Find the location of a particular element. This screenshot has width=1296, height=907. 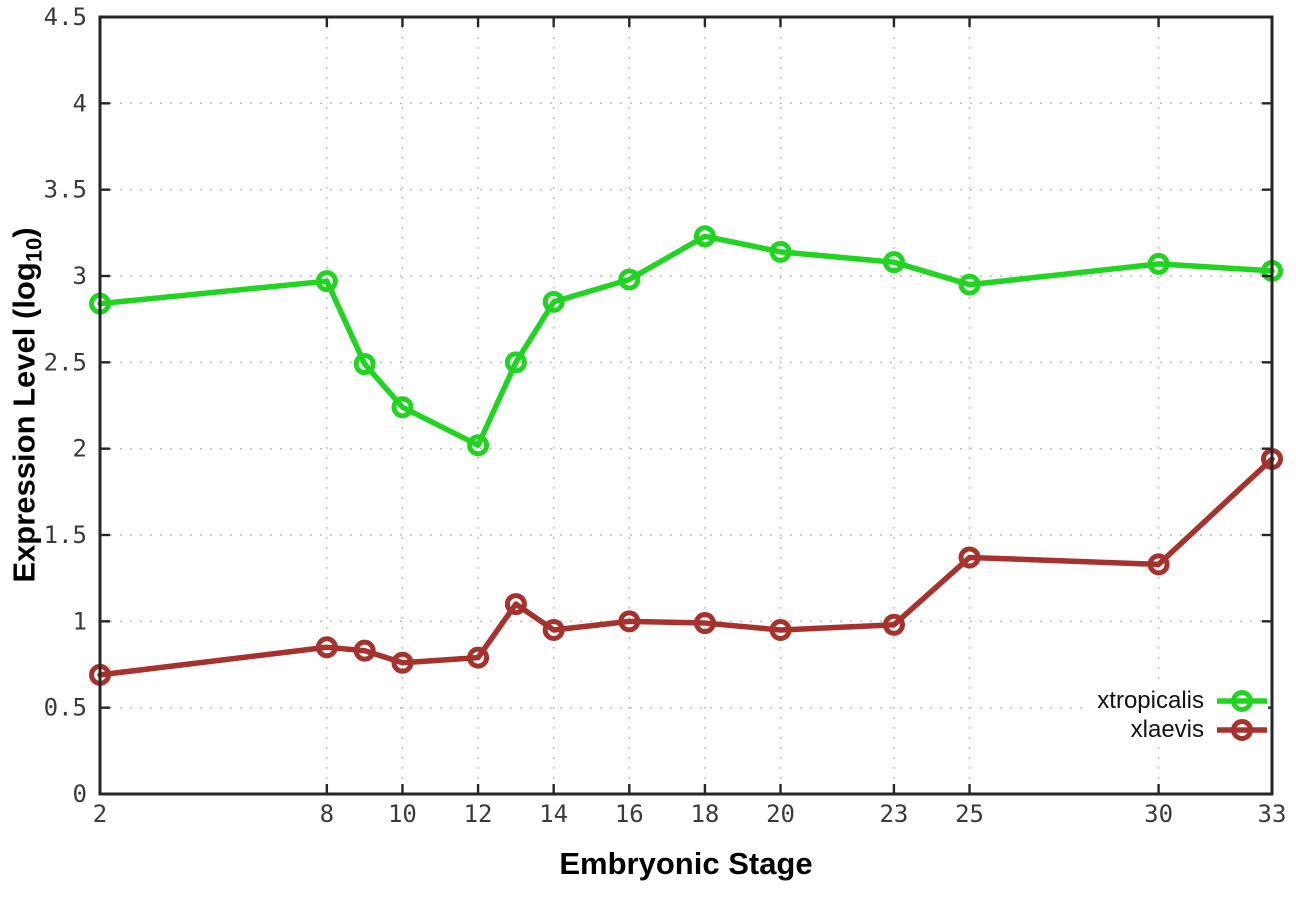

x-tick-labels: 2 8 10 12 14 16 18 20 23 25 30 33 is located at coordinates (690, 814).